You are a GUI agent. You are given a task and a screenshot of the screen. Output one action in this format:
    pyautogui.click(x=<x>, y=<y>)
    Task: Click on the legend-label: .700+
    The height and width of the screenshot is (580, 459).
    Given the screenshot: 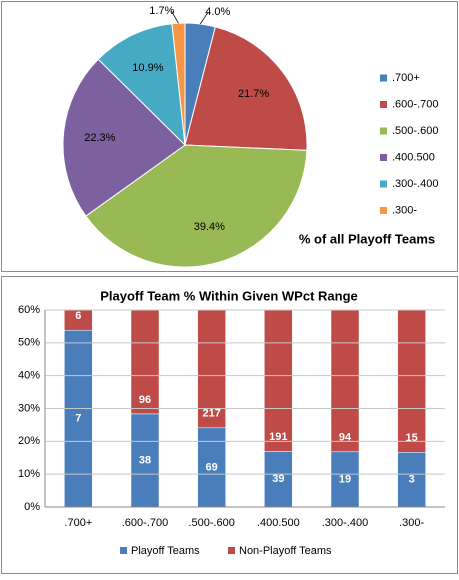 What is the action you would take?
    pyautogui.click(x=406, y=78)
    